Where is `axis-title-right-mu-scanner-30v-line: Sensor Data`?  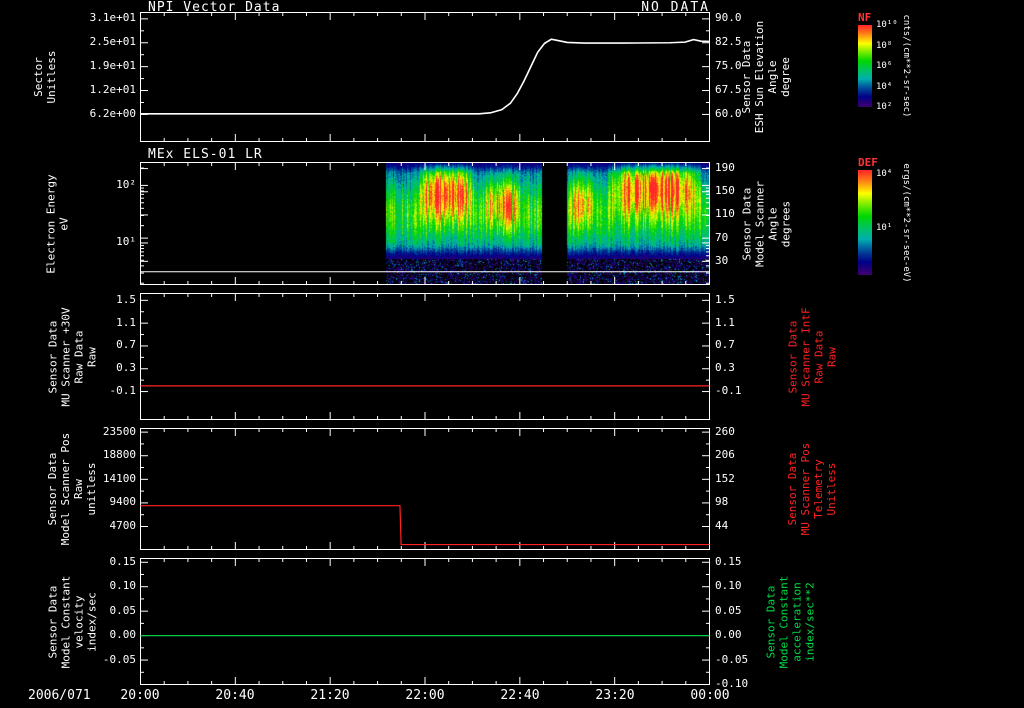
axis-title-right-mu-scanner-30v-line: Sensor Data is located at coordinates (792, 356).